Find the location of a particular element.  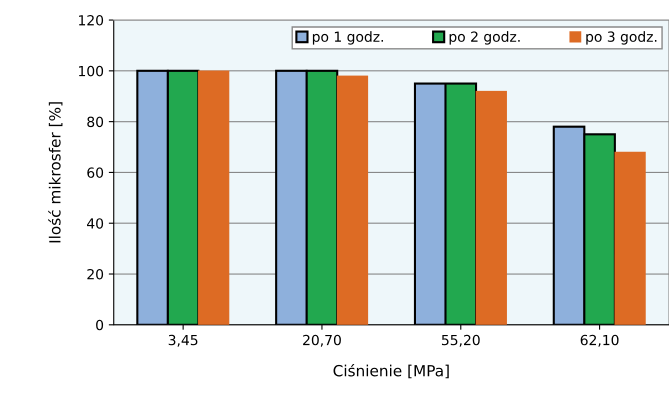

y-tick-label: 80 is located at coordinates (95, 122).